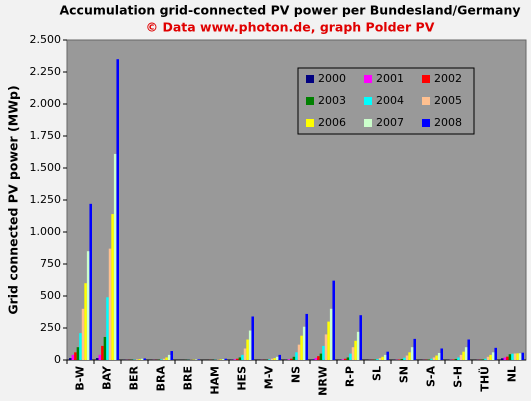  What do you see at coordinates (269, 378) in the screenshot?
I see `x-tick-label: M-V` at bounding box center [269, 378].